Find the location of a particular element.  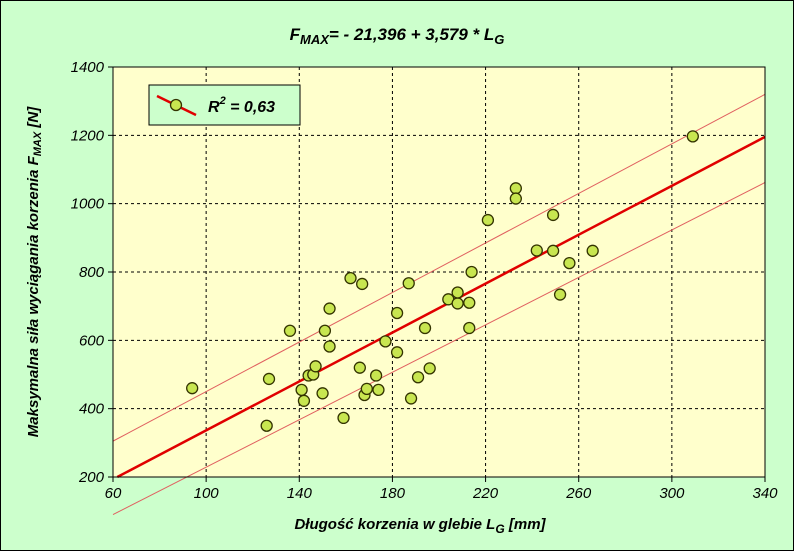

y-tick-label: 1000 is located at coordinates (88, 204).